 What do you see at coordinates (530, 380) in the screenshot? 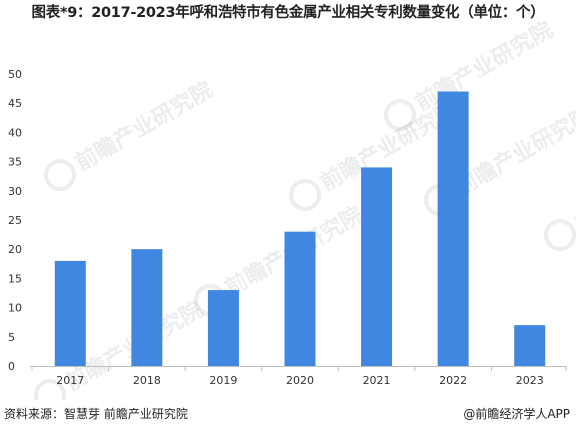
I see `x-tick-label: 2023` at bounding box center [530, 380].